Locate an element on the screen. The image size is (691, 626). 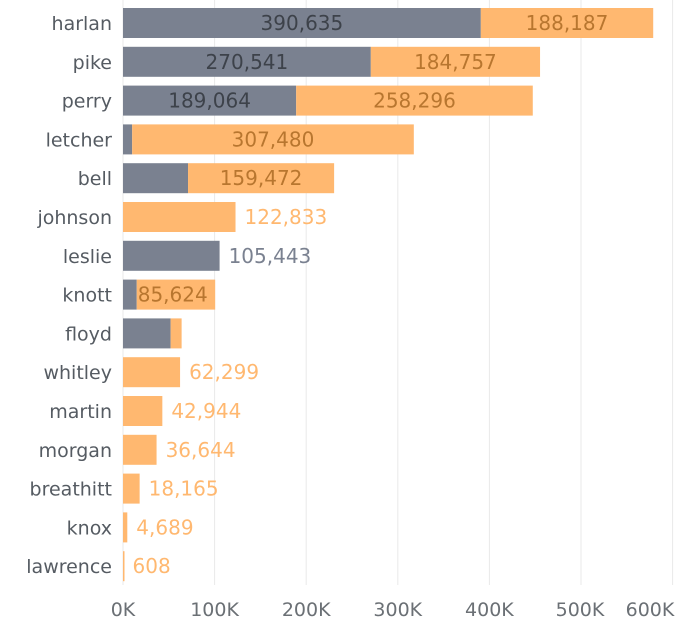
value-label-orange: 608 is located at coordinates (152, 566).